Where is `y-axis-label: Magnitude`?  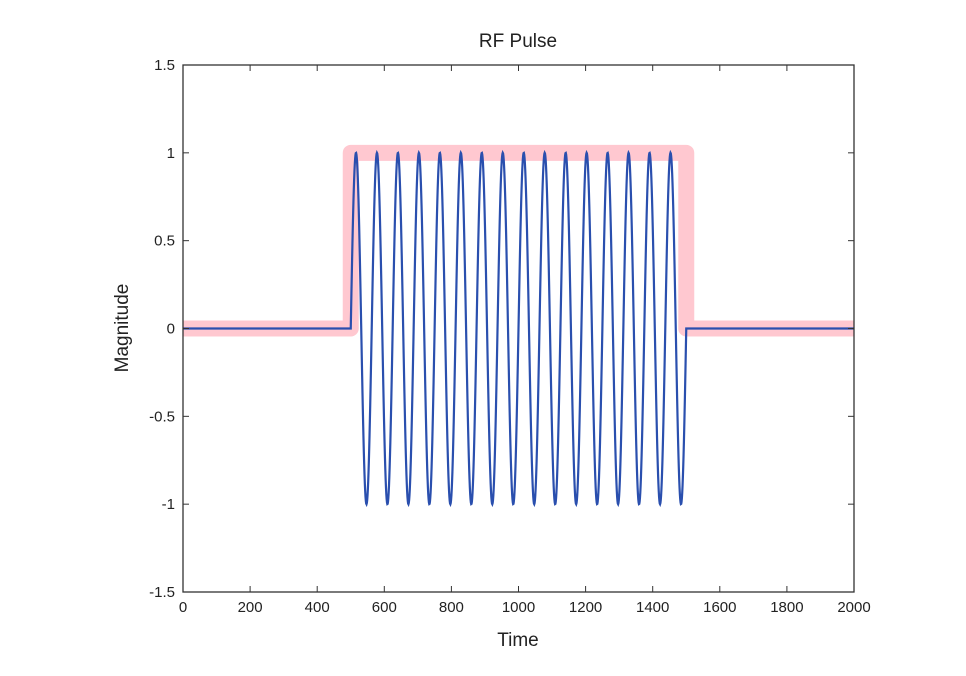
y-axis-label: Magnitude is located at coordinates (122, 328).